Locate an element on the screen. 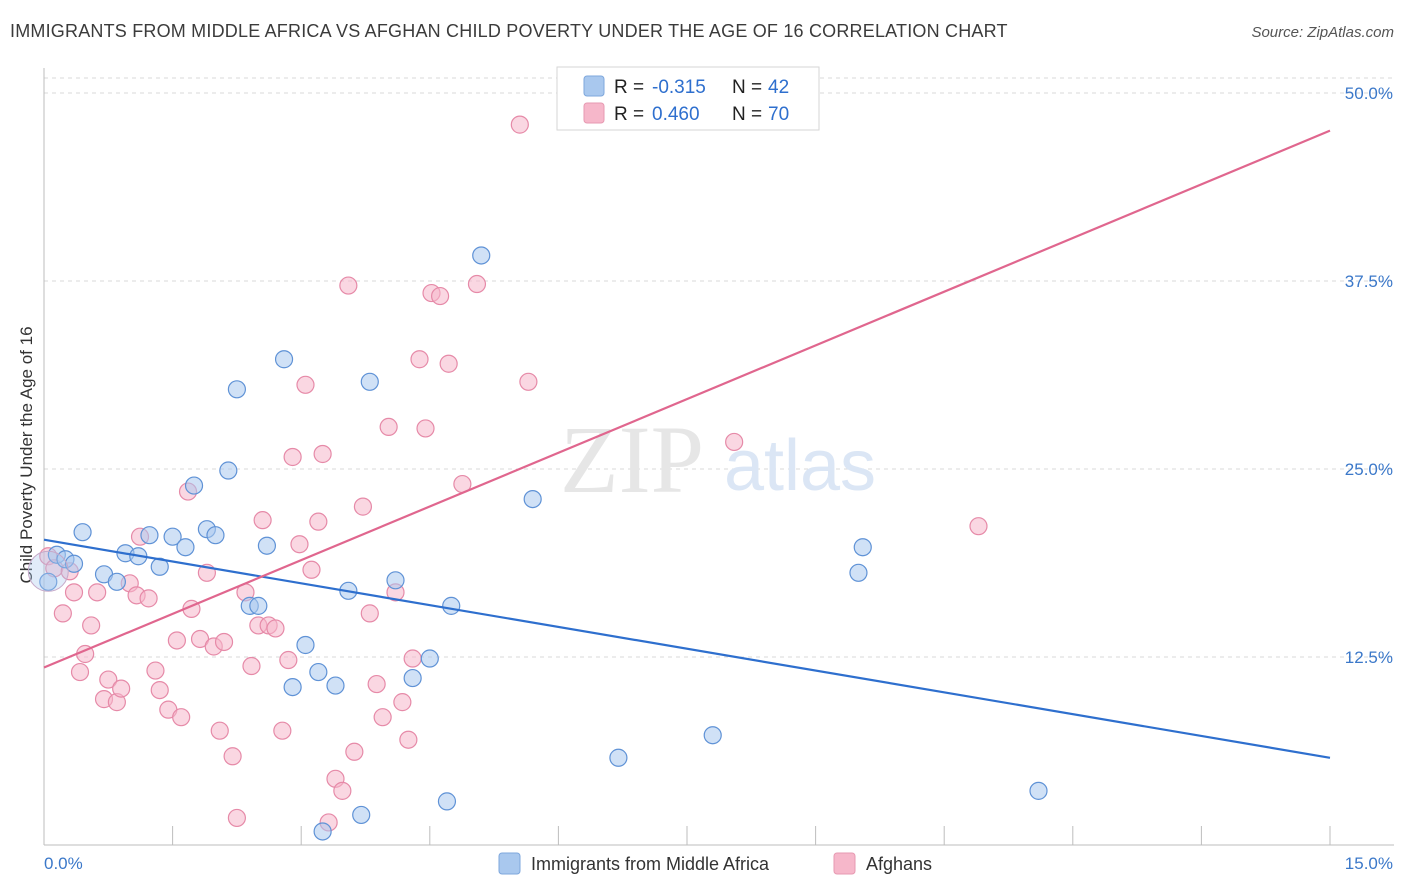 This screenshot has height=892, width=1406. legend-r-value-blue: -0.315 is located at coordinates (679, 87).